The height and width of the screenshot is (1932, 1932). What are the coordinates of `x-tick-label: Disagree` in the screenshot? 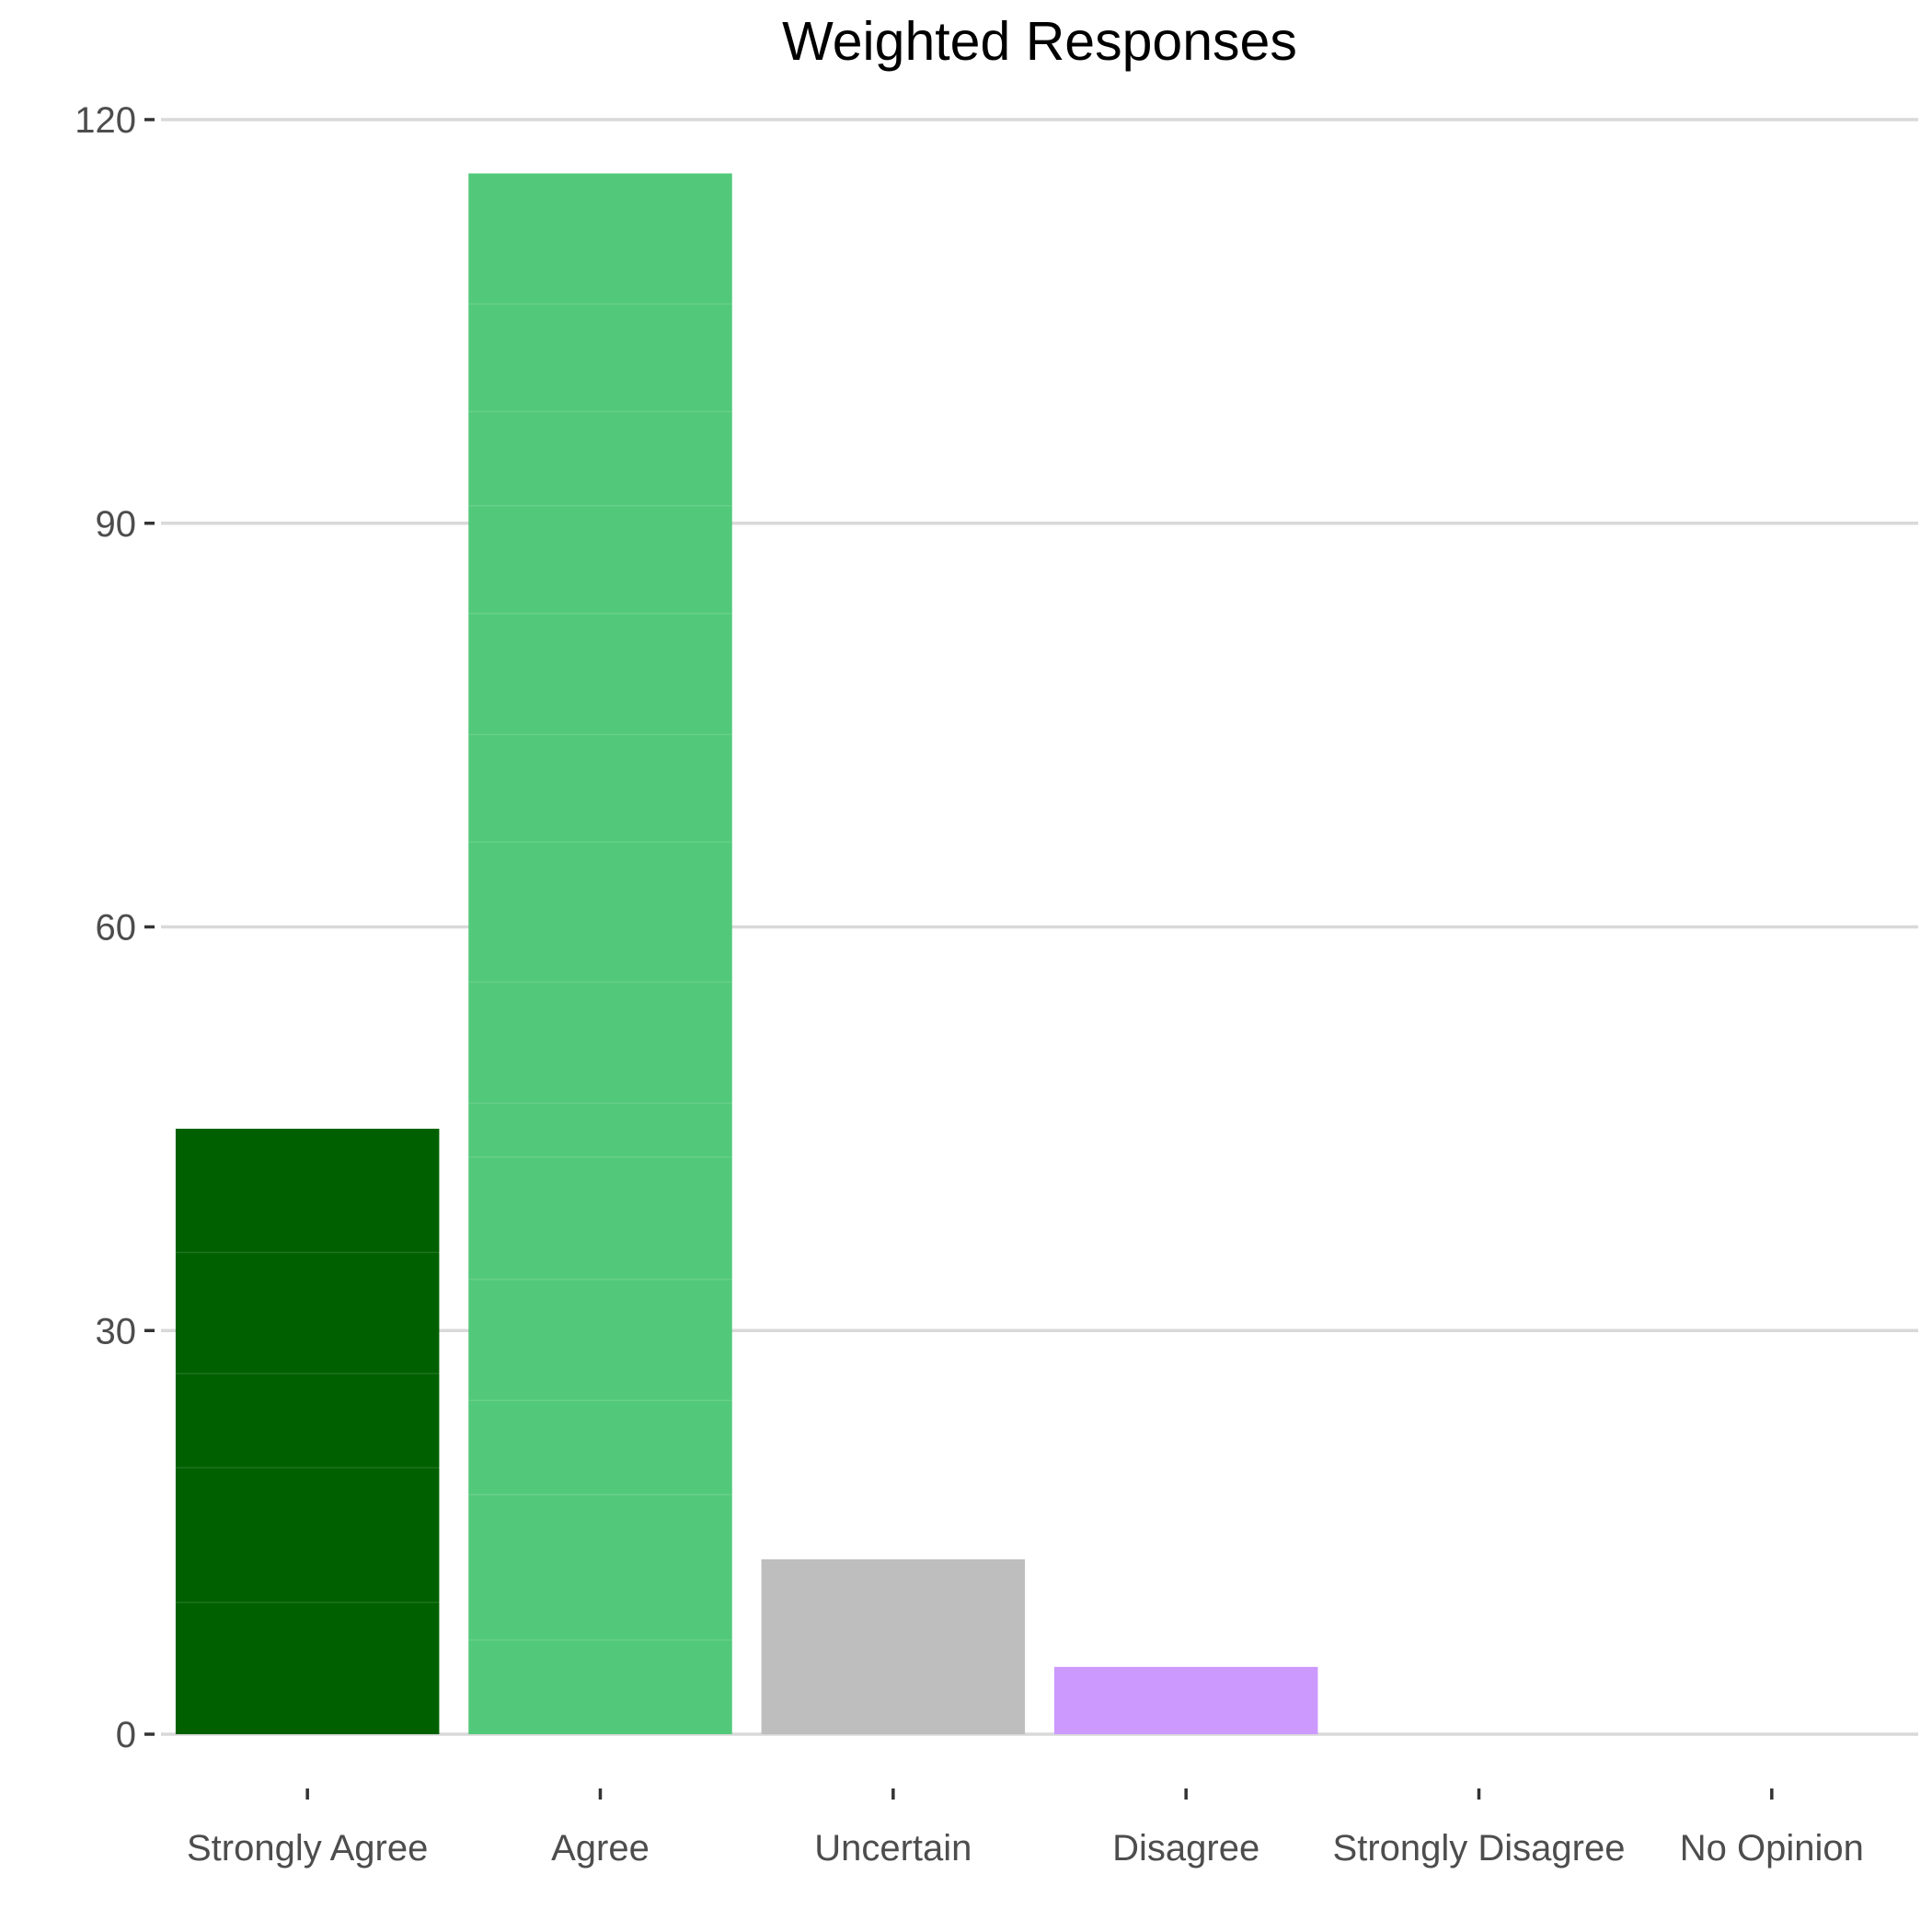 It's located at (1185, 1848).